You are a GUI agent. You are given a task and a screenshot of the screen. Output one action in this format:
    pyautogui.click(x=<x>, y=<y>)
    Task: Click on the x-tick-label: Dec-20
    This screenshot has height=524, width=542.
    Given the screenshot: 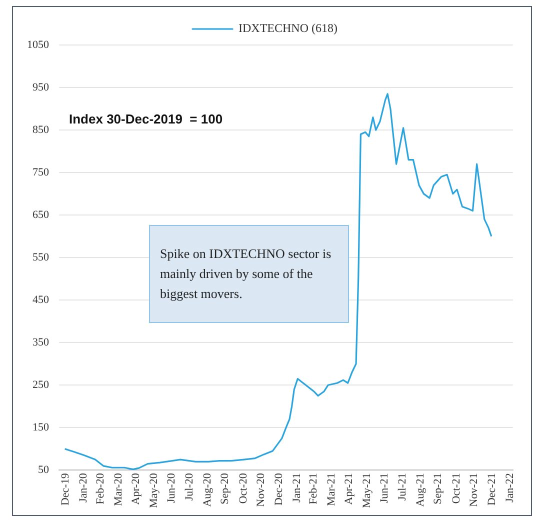 What is the action you would take?
    pyautogui.click(x=278, y=489)
    